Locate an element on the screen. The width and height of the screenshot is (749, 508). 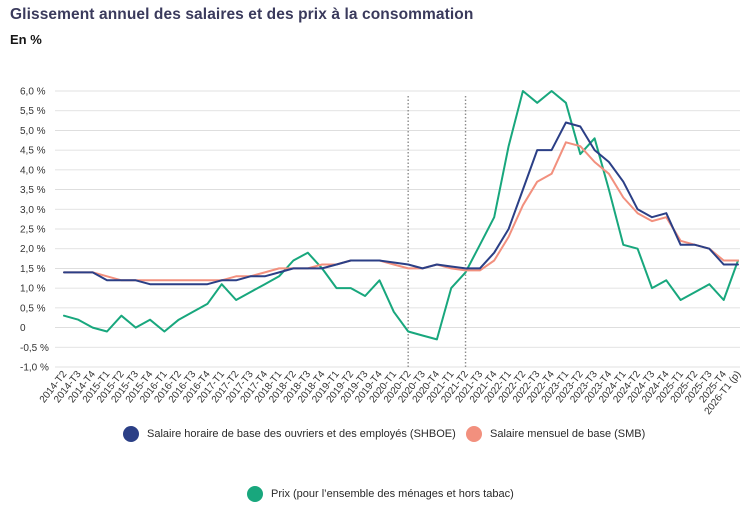
y-tick-label: -0,5 % is located at coordinates (34, 348).